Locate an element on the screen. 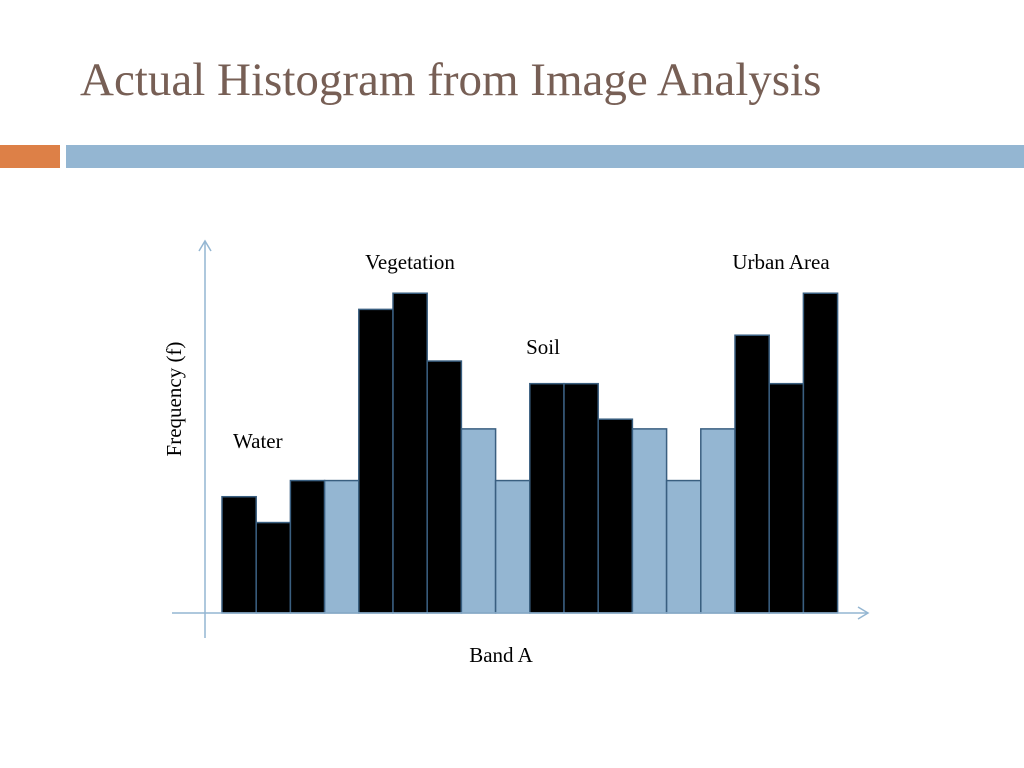  category-annotation: Vegetation is located at coordinates (410, 262).